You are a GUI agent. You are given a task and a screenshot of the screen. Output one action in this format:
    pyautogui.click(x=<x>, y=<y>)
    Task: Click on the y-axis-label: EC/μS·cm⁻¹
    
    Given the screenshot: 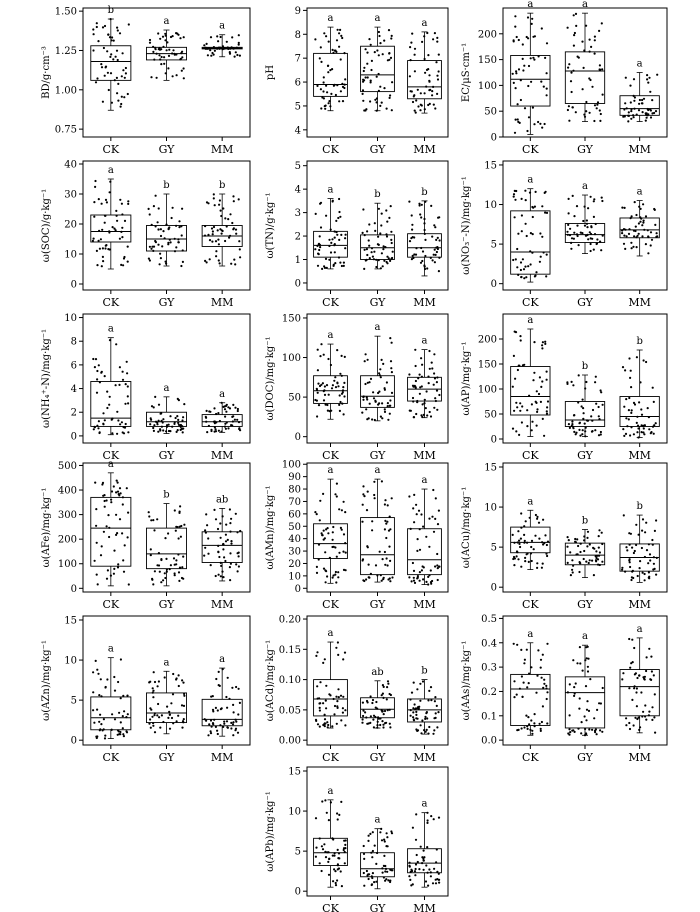 What is the action you would take?
    pyautogui.click(x=466, y=72)
    